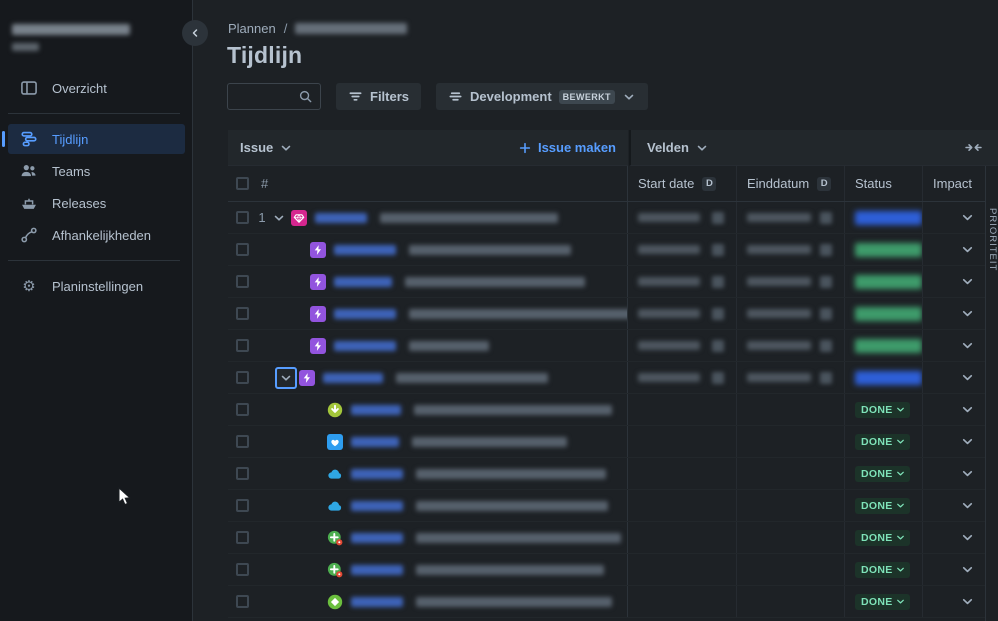 Image resolution: width=998 pixels, height=621 pixels. What do you see at coordinates (286, 377) in the screenshot?
I see `expand-button-focused` at bounding box center [286, 377].